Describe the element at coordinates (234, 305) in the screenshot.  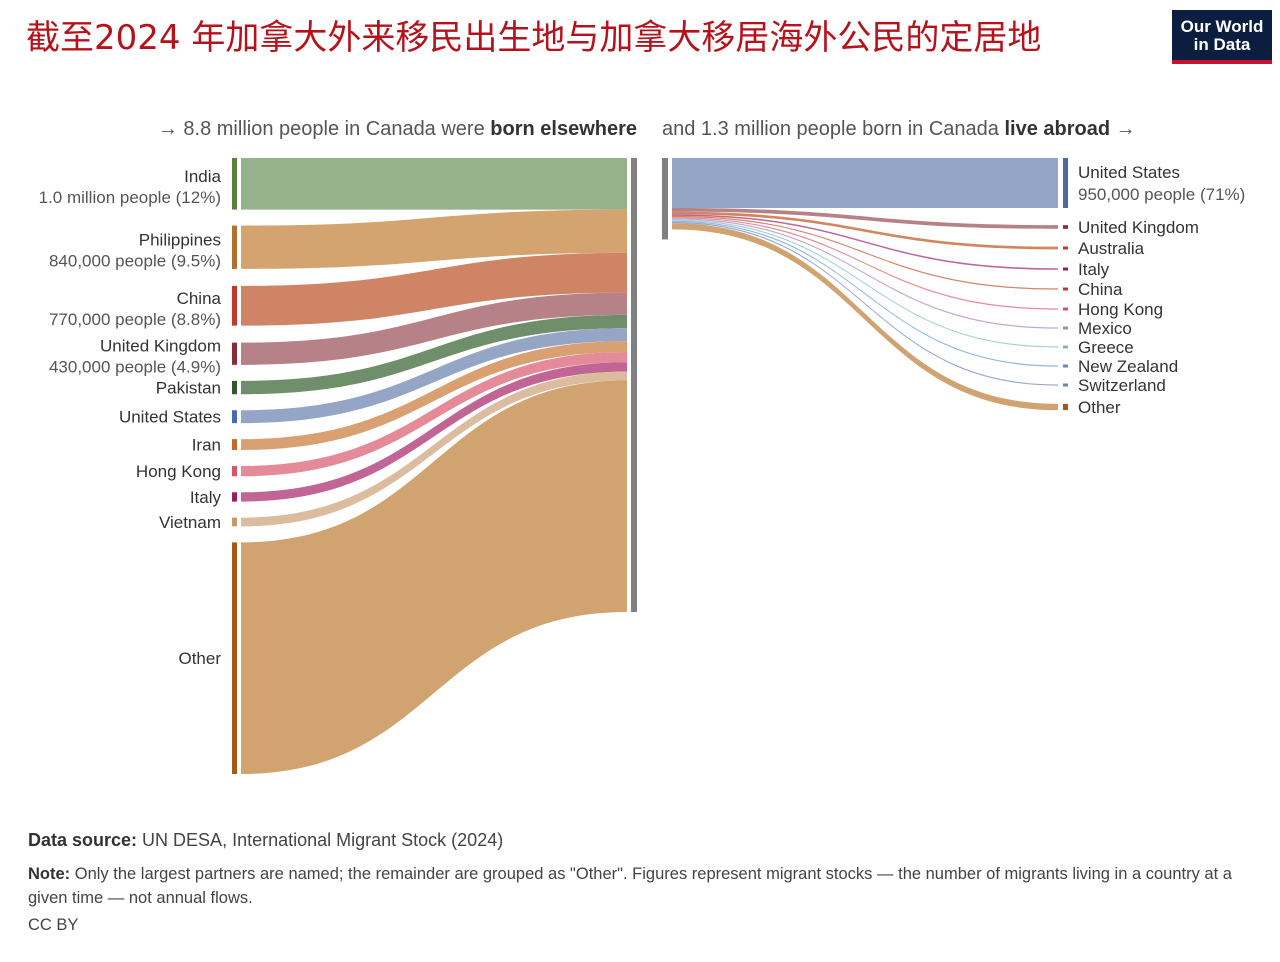
I see `node-bar-china` at that location.